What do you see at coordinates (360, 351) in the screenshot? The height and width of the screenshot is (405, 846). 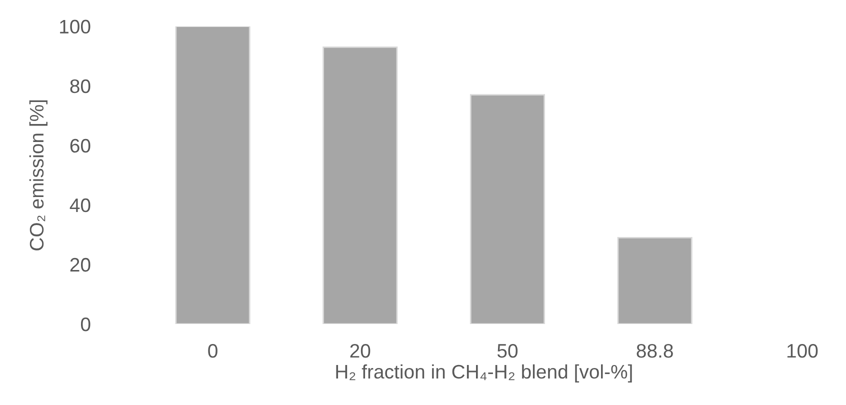 I see `x-tick-label: 20` at bounding box center [360, 351].